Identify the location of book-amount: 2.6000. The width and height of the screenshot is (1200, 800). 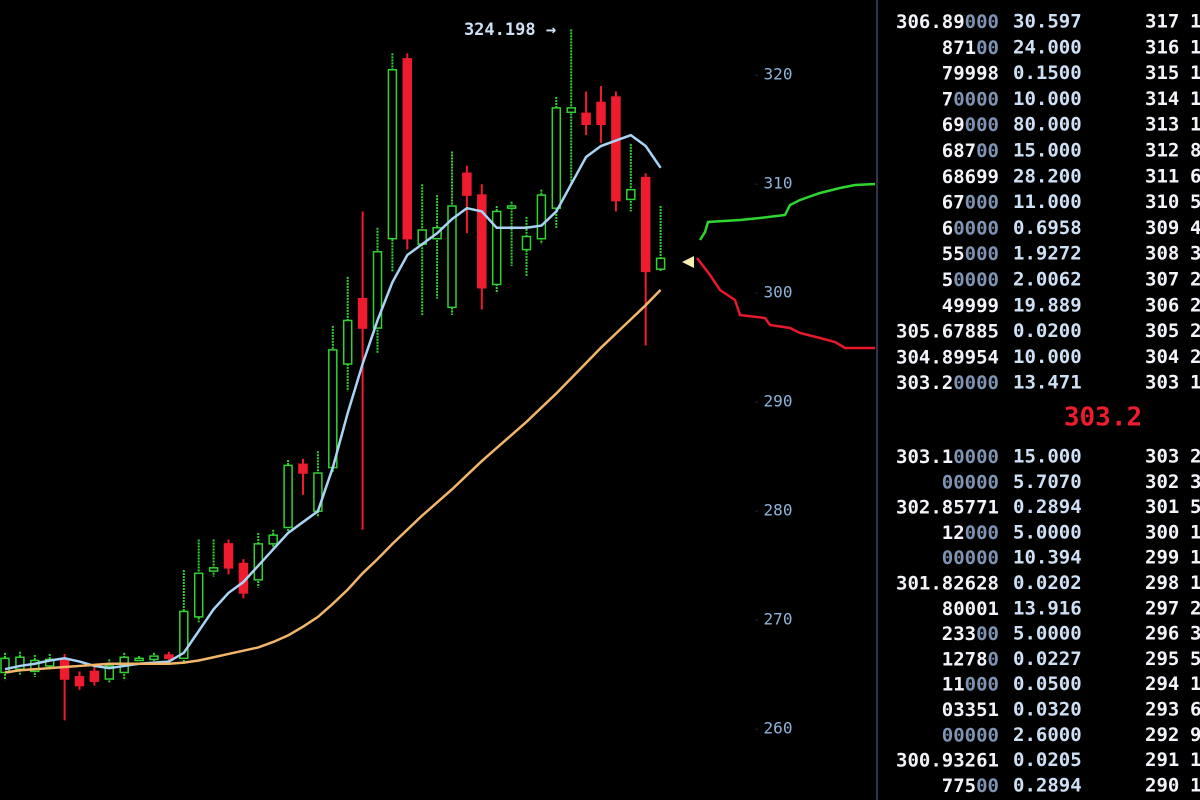
(1047, 735).